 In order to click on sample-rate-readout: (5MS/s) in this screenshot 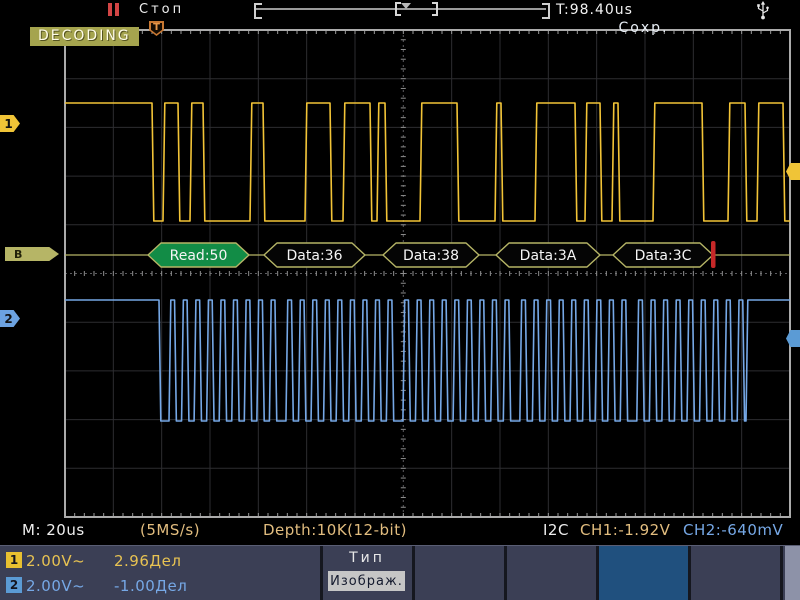, I will do `click(170, 530)`.